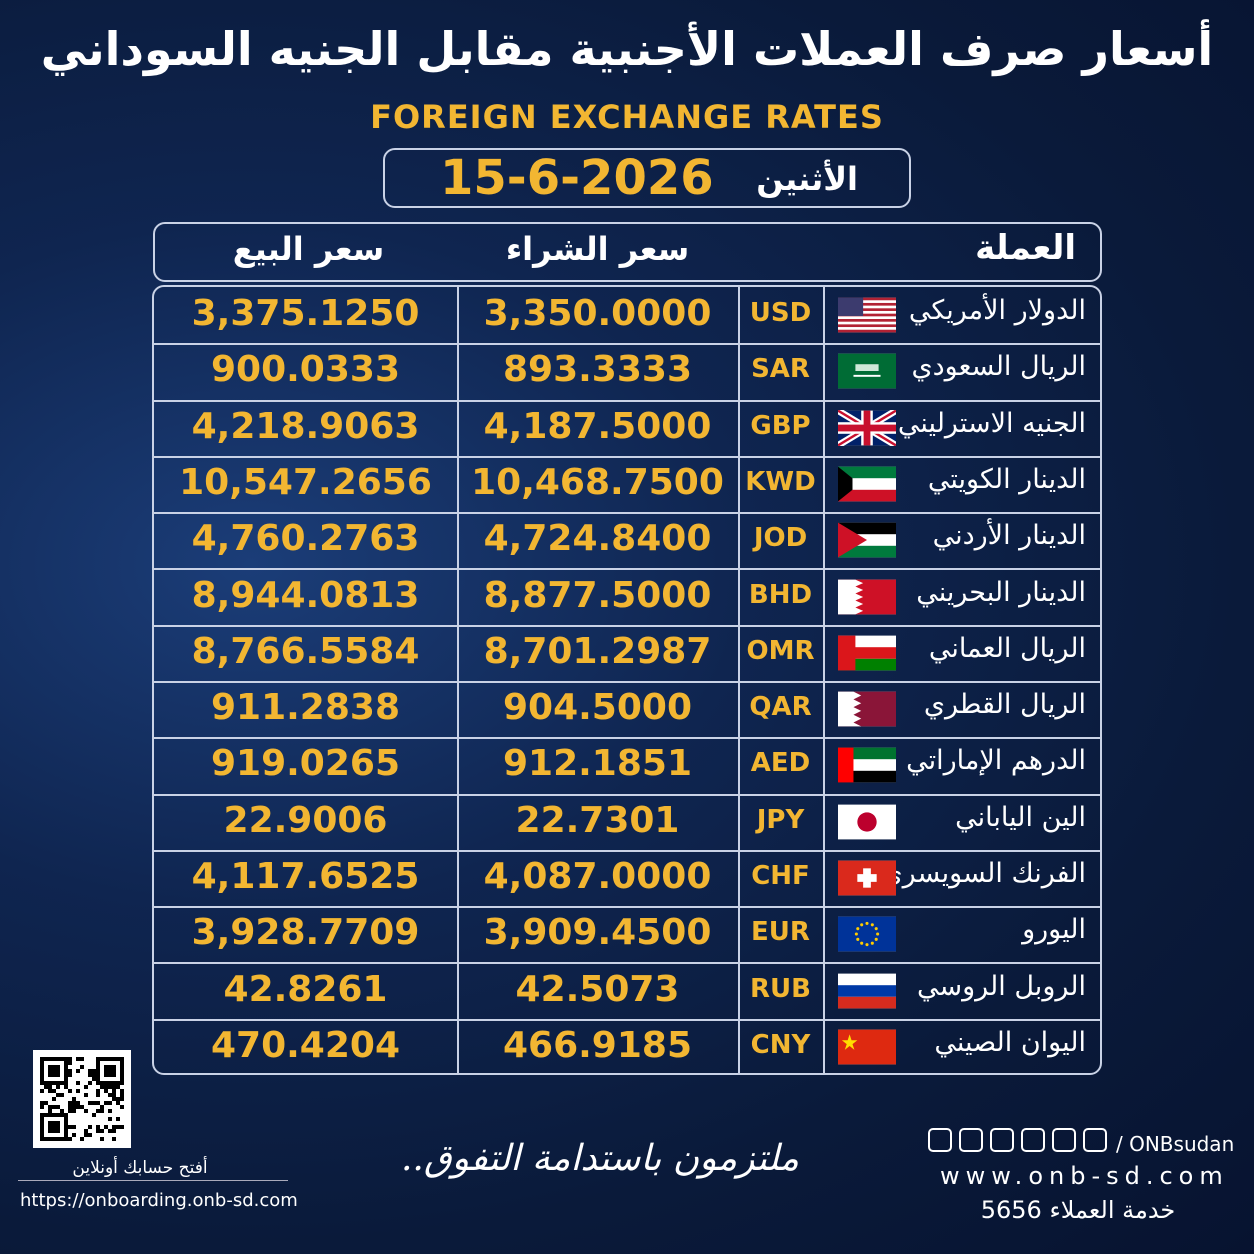  Describe the element at coordinates (305, 370) in the screenshot. I see `sell-rate: 900.0333` at that location.